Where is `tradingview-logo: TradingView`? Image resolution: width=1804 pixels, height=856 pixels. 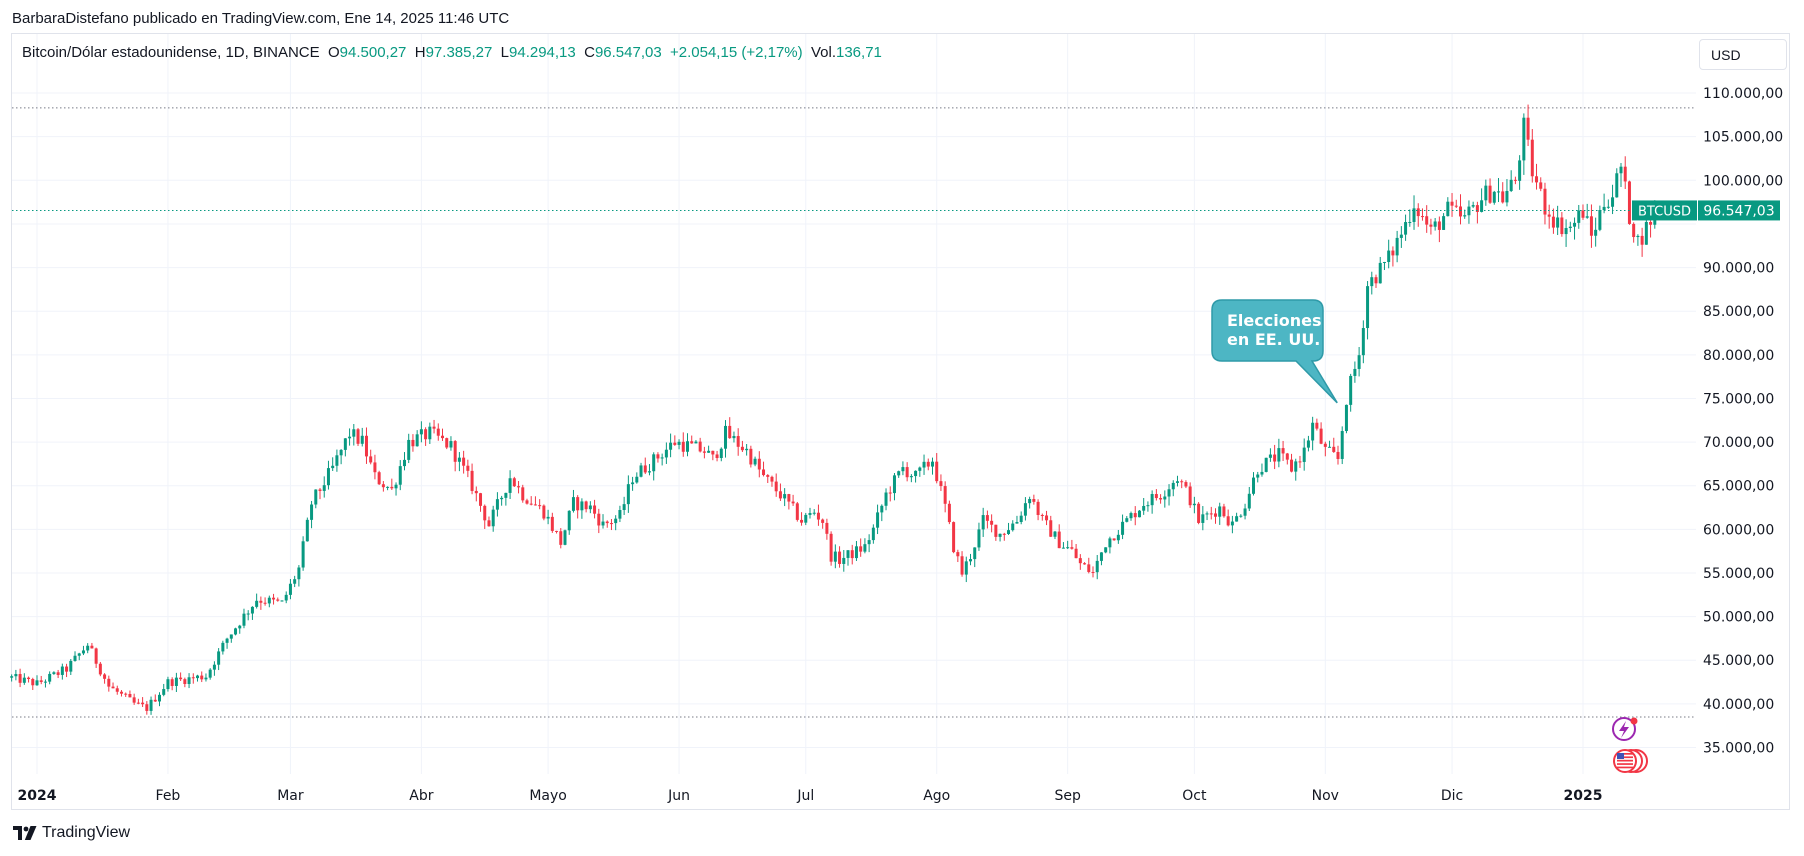
tradingview-logo: TradingView is located at coordinates (71, 833).